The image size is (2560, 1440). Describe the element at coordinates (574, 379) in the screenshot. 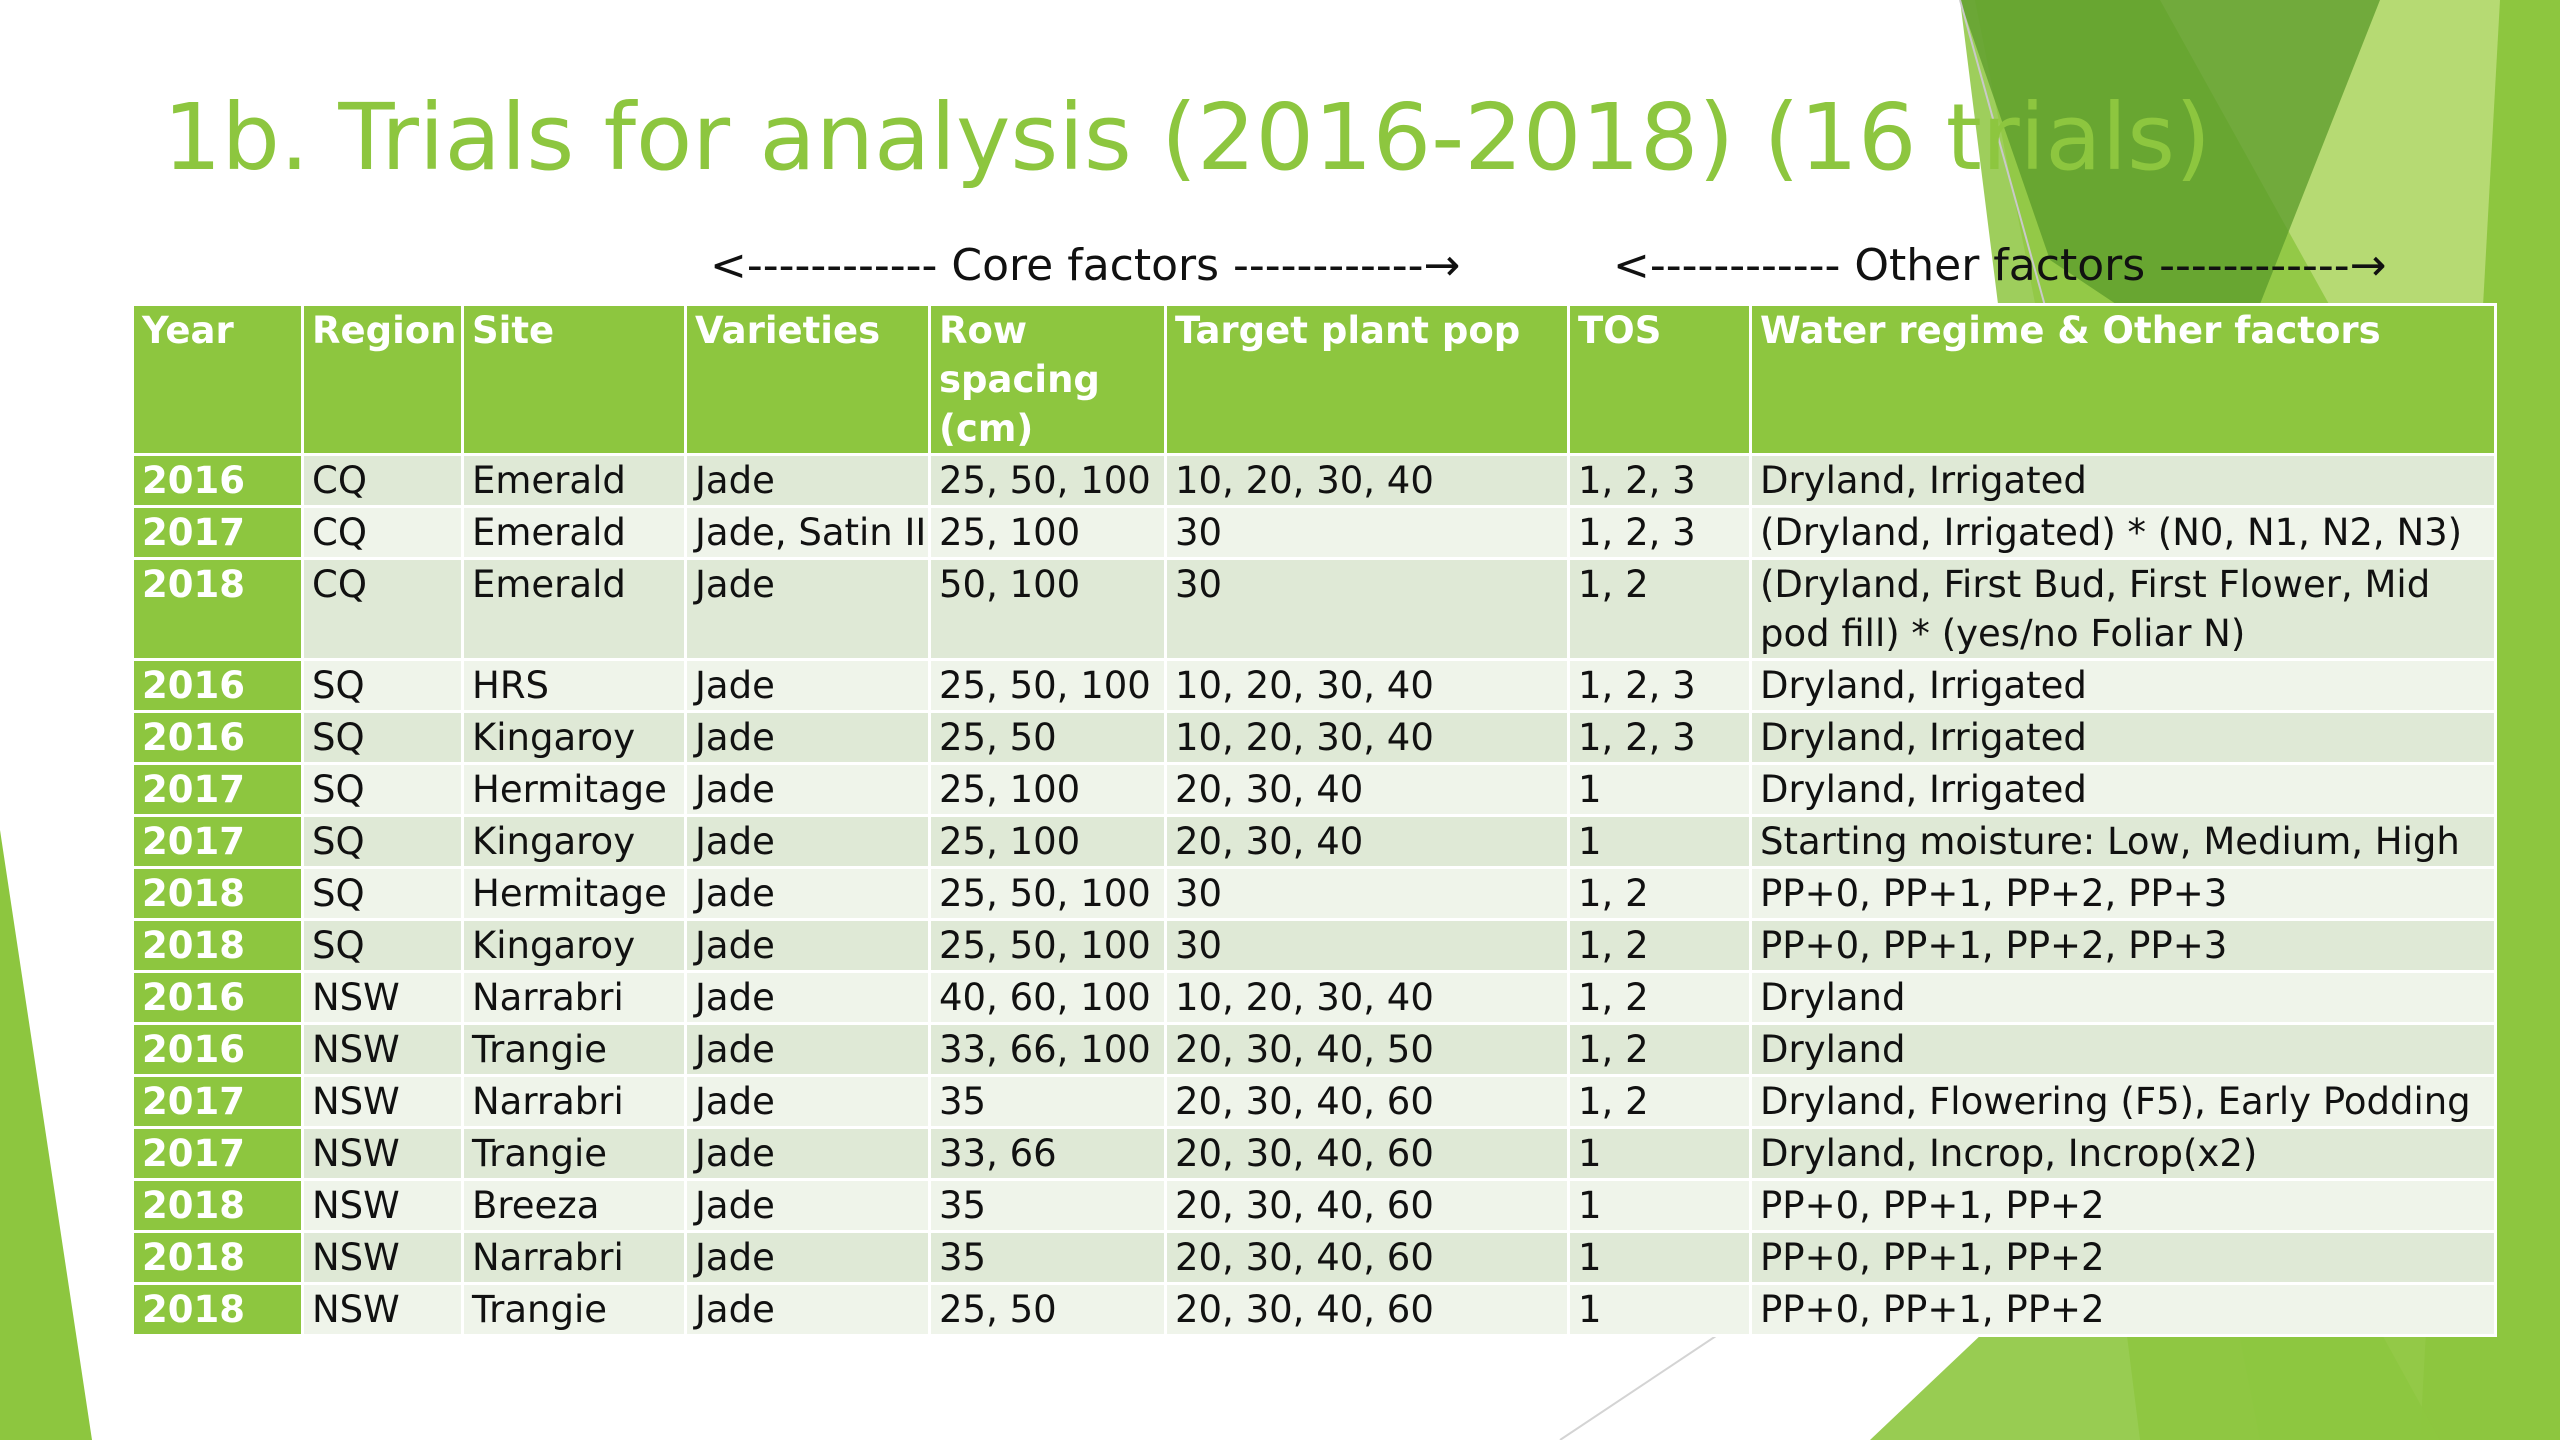

I see `header-site: Site` at that location.